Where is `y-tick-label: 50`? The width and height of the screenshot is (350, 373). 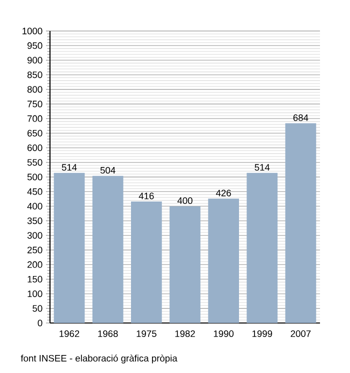 y-tick-label: 50 is located at coordinates (37, 308).